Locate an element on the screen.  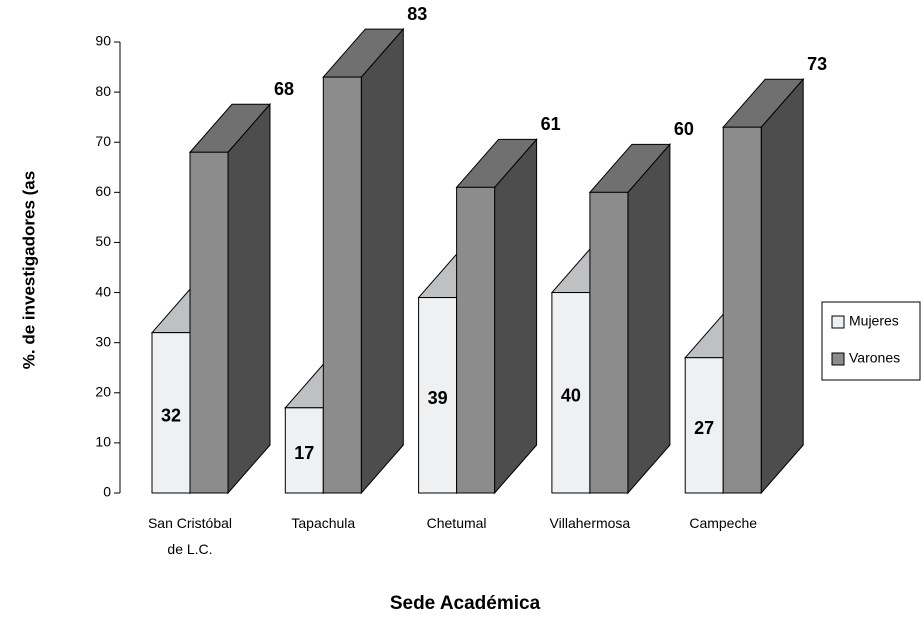
y-tick-label: 20 is located at coordinates (103, 391).